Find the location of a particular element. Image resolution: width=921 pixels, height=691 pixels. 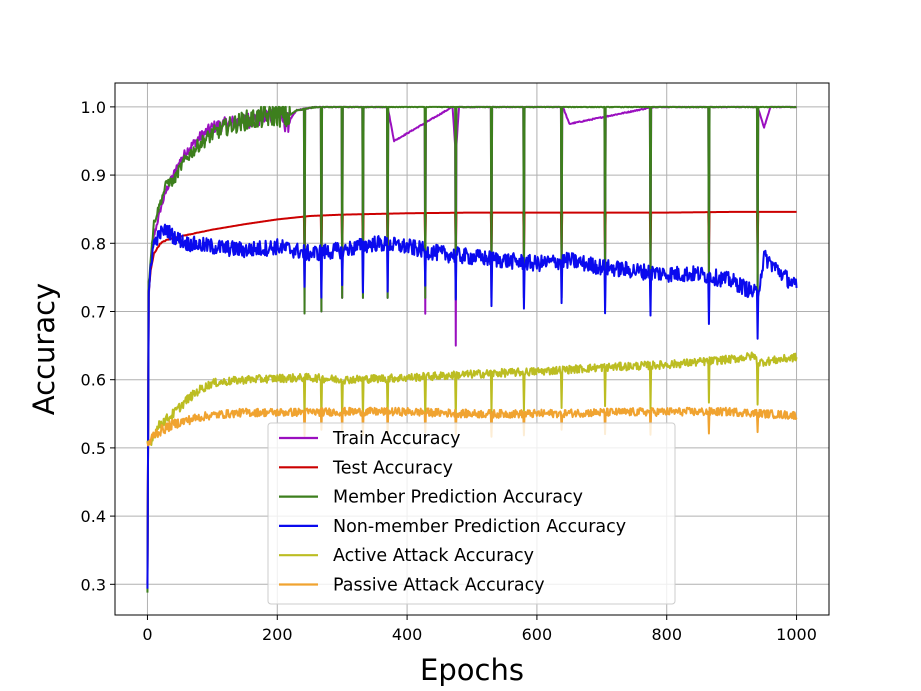

y-tick-label: 0.3 is located at coordinates (93, 584).